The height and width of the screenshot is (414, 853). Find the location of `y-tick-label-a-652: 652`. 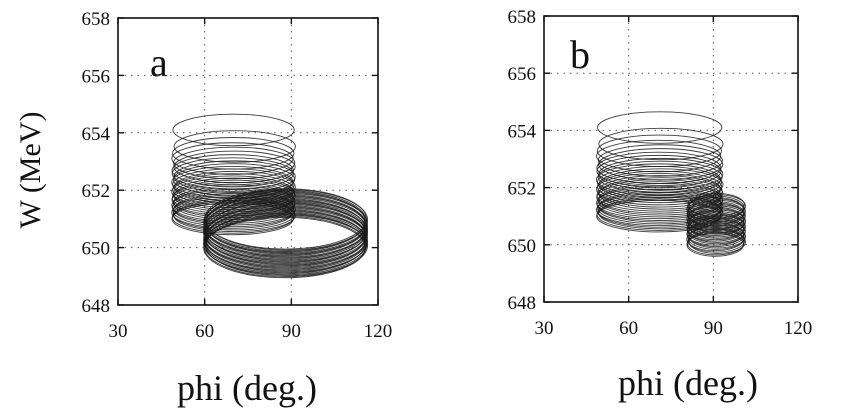

y-tick-label-a-652: 652 is located at coordinates (96, 191).